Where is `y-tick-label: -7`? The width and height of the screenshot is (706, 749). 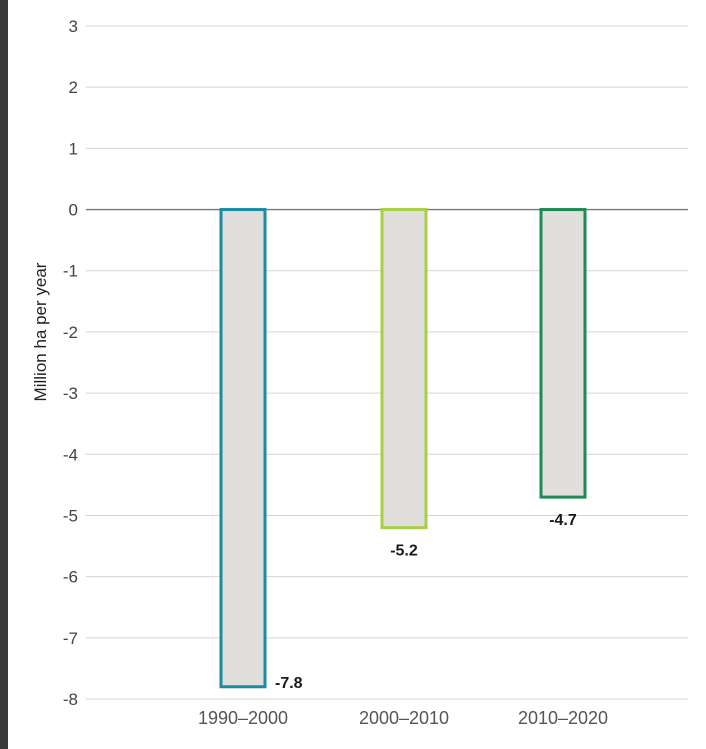
y-tick-label: -7 is located at coordinates (70, 638).